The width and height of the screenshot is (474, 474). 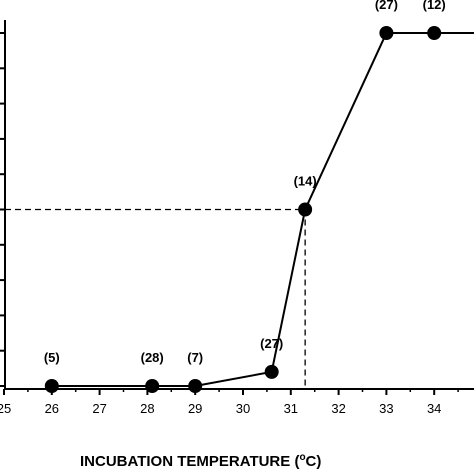 What do you see at coordinates (434, 6) in the screenshot?
I see `sample-size-label: (12)` at bounding box center [434, 6].